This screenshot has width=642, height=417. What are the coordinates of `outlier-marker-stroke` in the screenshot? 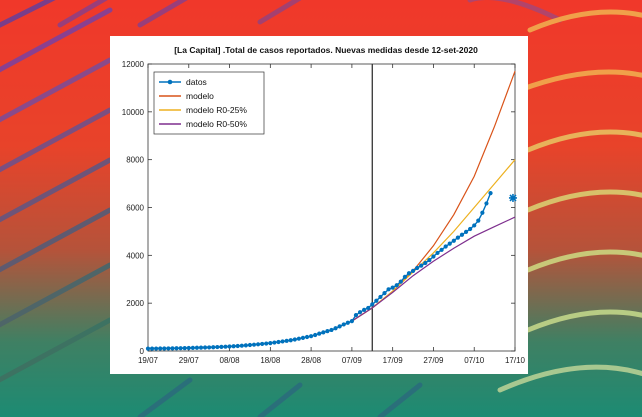 It's located at (513, 198).